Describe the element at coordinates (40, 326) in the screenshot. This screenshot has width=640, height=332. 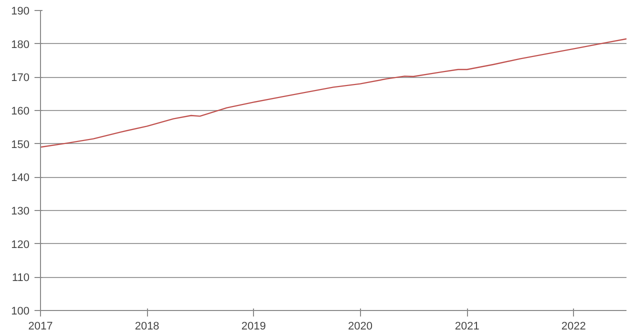
I see `x-tick-label: 2017` at that location.